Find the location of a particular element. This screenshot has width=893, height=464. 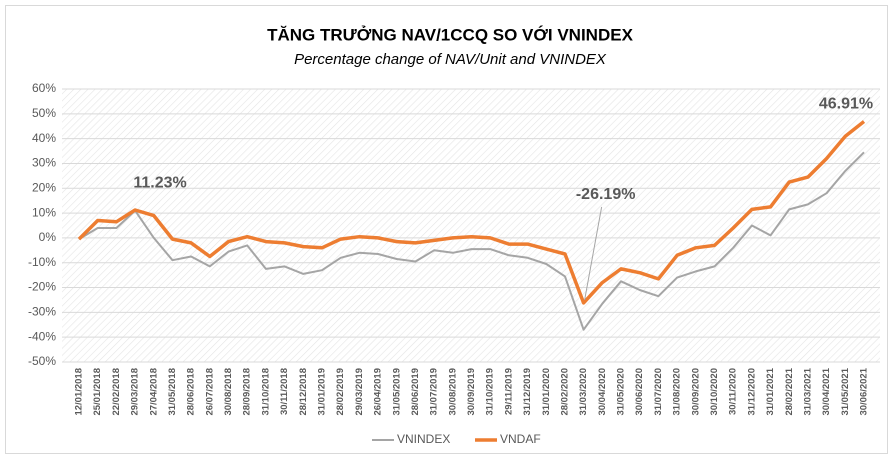

x-tick-label: 28/02/2019 is located at coordinates (340, 392).